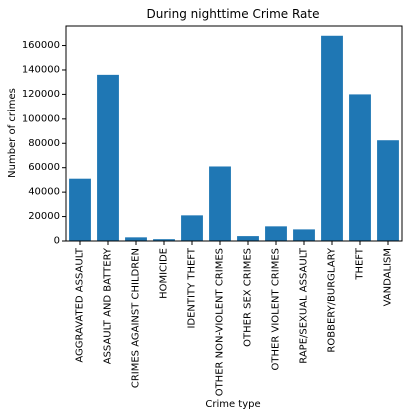 The image size is (411, 416). Describe the element at coordinates (12, 133) in the screenshot. I see `y-axis-label: Number of crimes` at that location.